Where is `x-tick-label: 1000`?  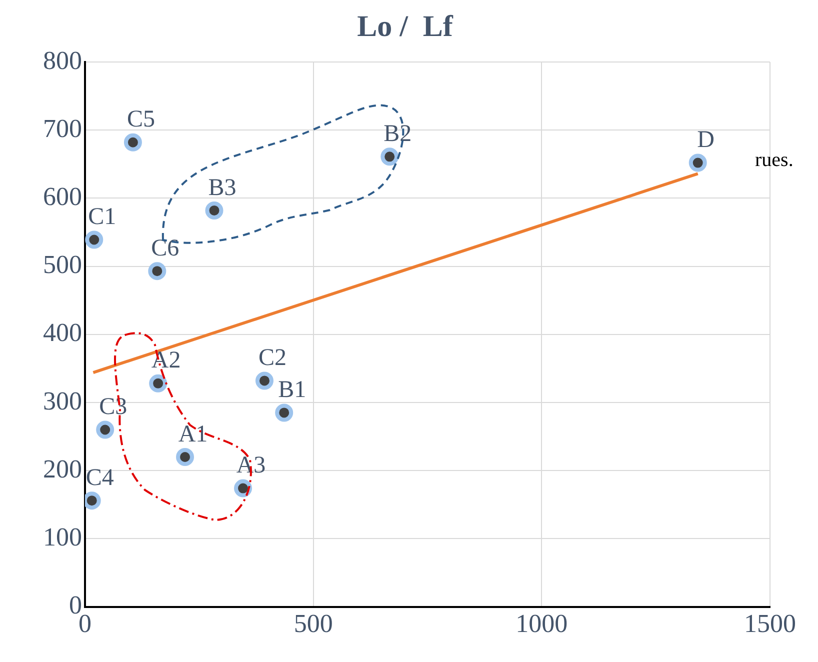 x-tick-label: 1000 is located at coordinates (542, 623).